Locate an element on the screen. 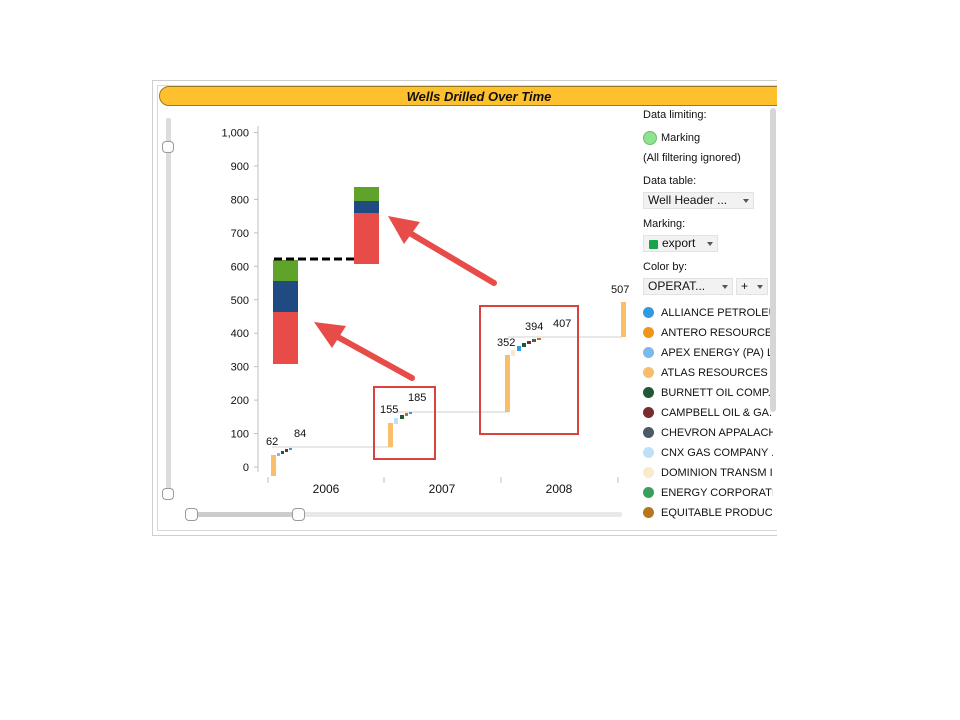  y-tick-label: 700 is located at coordinates (240, 234).